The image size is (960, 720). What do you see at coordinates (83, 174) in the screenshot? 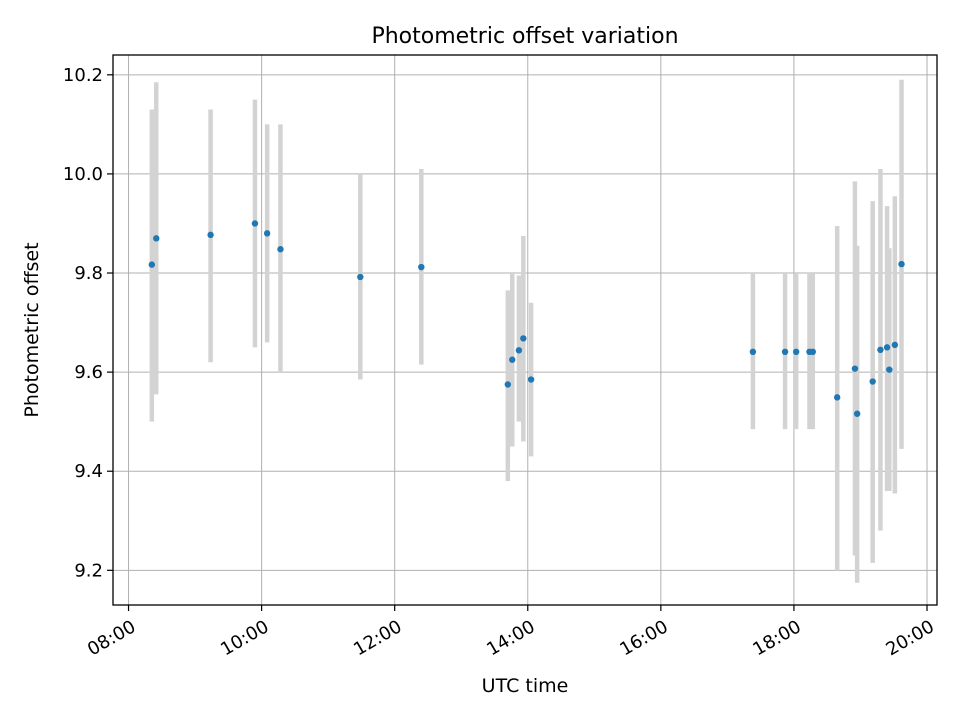
I see `y-tick-label: 10.0` at bounding box center [83, 174].